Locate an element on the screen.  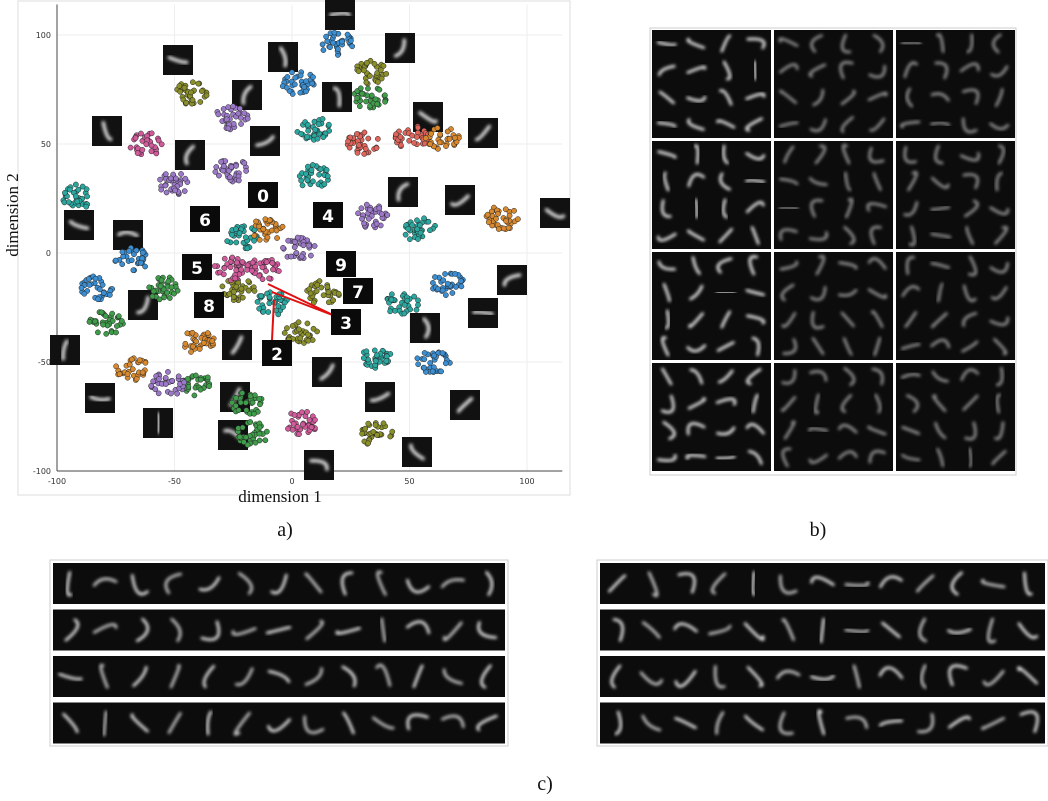
x-axis-label: dimension 1 is located at coordinates (280, 496).